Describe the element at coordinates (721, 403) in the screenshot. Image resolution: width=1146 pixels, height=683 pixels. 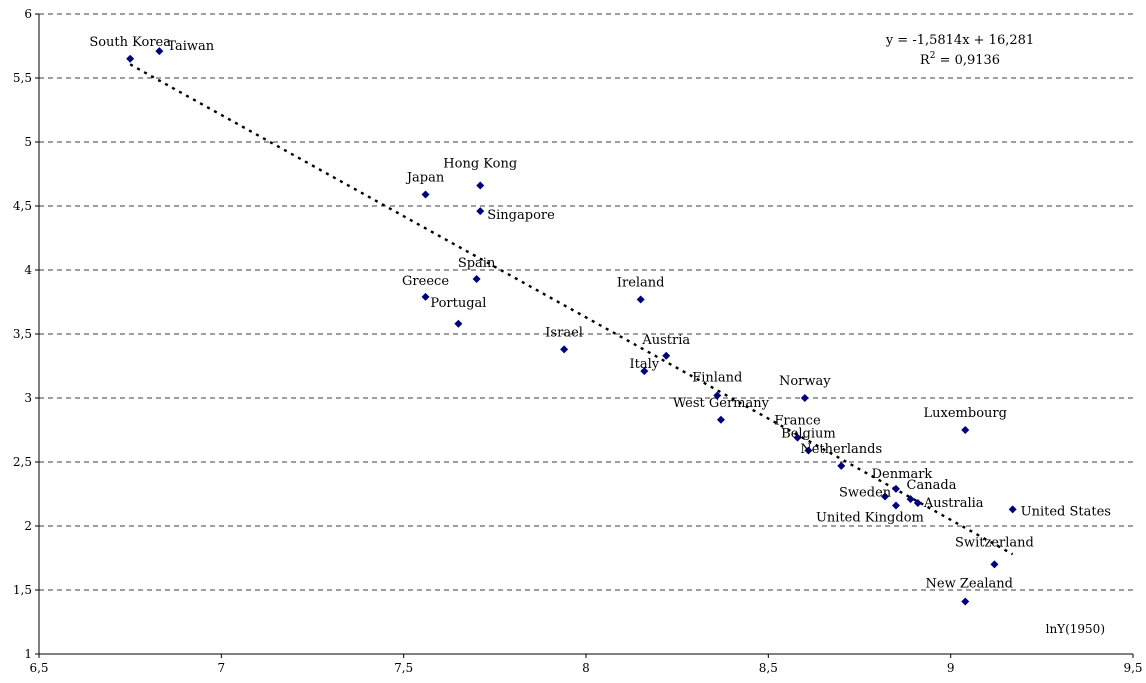
I see `point-label: West Germany` at that location.